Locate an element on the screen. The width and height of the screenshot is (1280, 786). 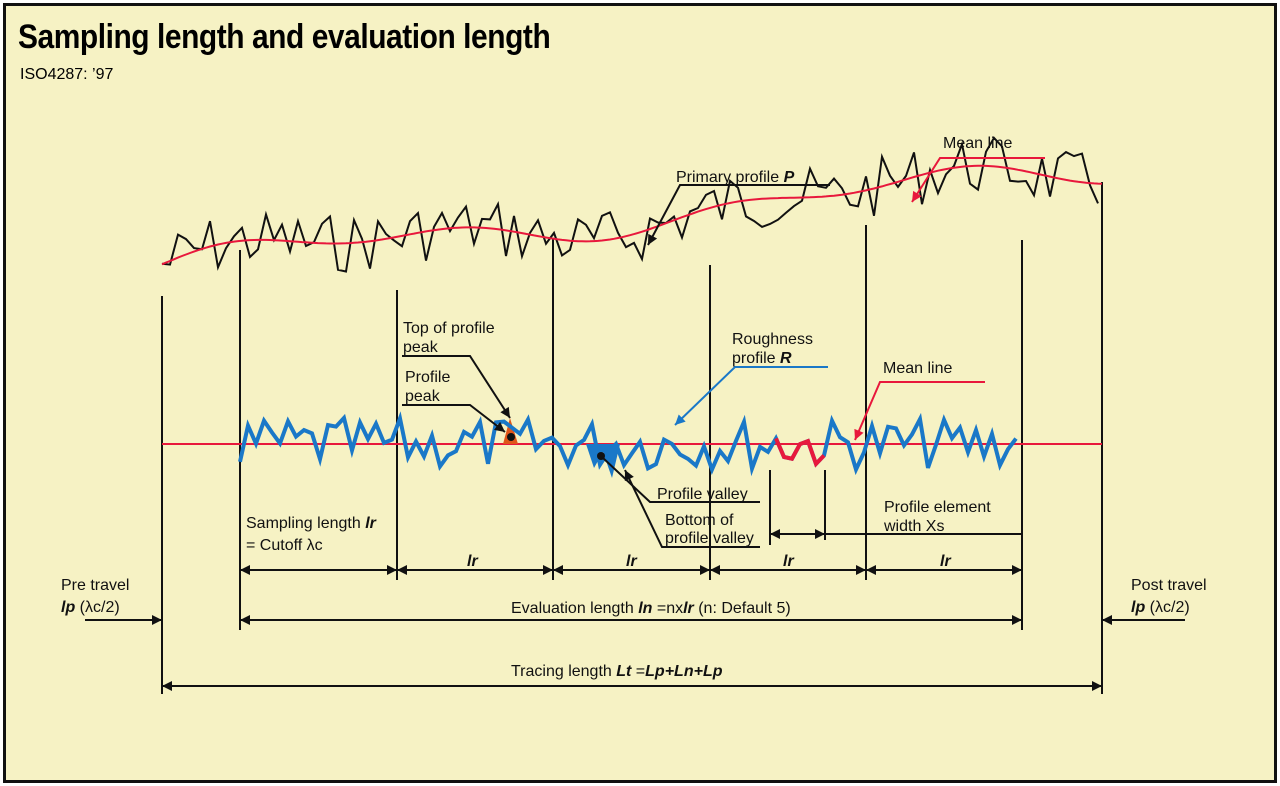
profile-peak-label-1: Profile is located at coordinates (427, 377).